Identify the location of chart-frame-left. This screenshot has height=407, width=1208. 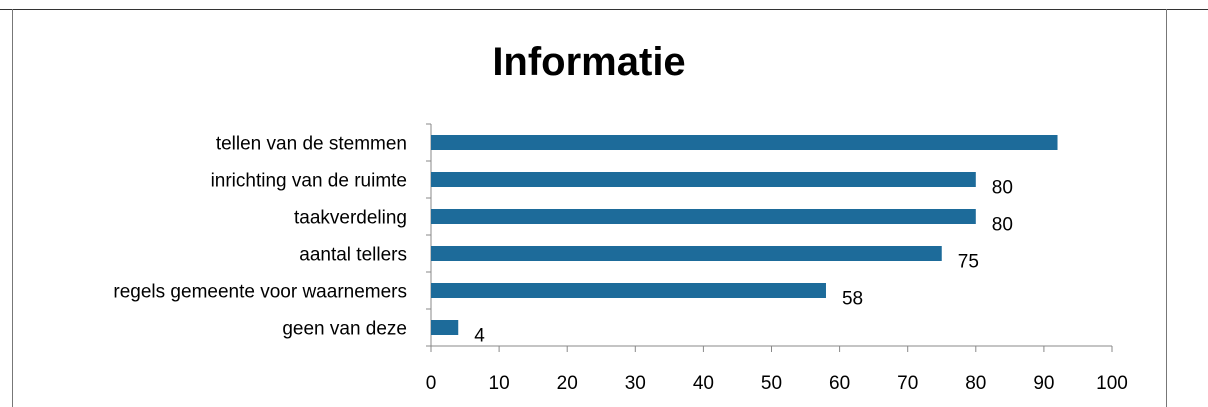
(12, 208).